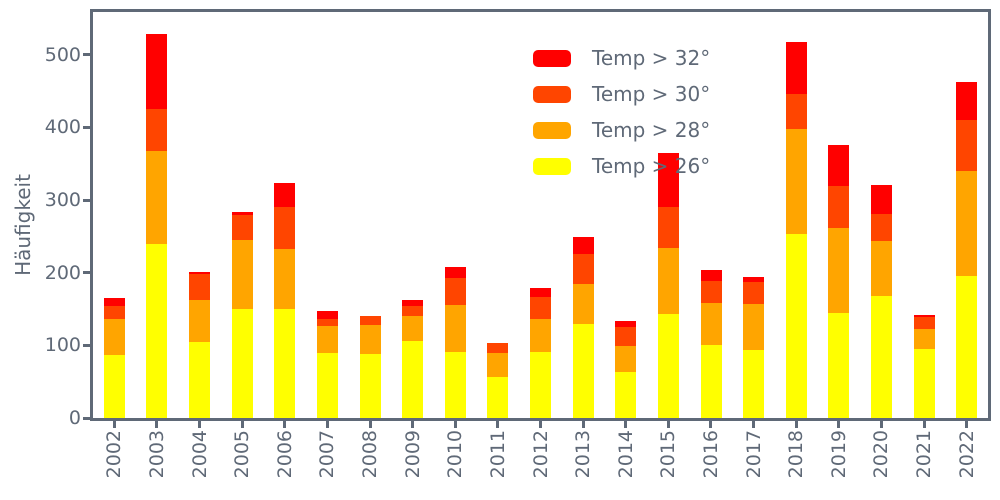 The image size is (1000, 500). I want to click on y-tick-label-0: 0, so click(74, 418).